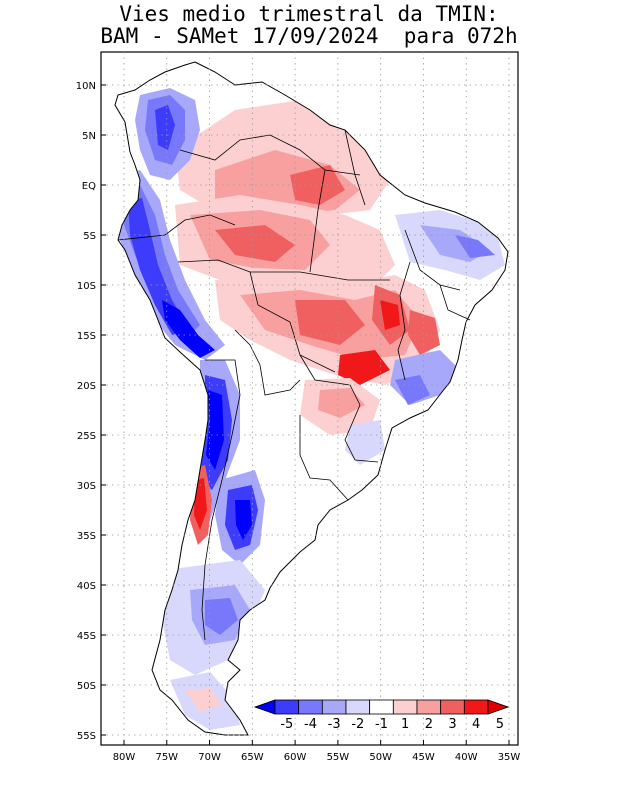 The image size is (618, 800). What do you see at coordinates (124, 757) in the screenshot?
I see `lon-tick-label: 80W` at bounding box center [124, 757].